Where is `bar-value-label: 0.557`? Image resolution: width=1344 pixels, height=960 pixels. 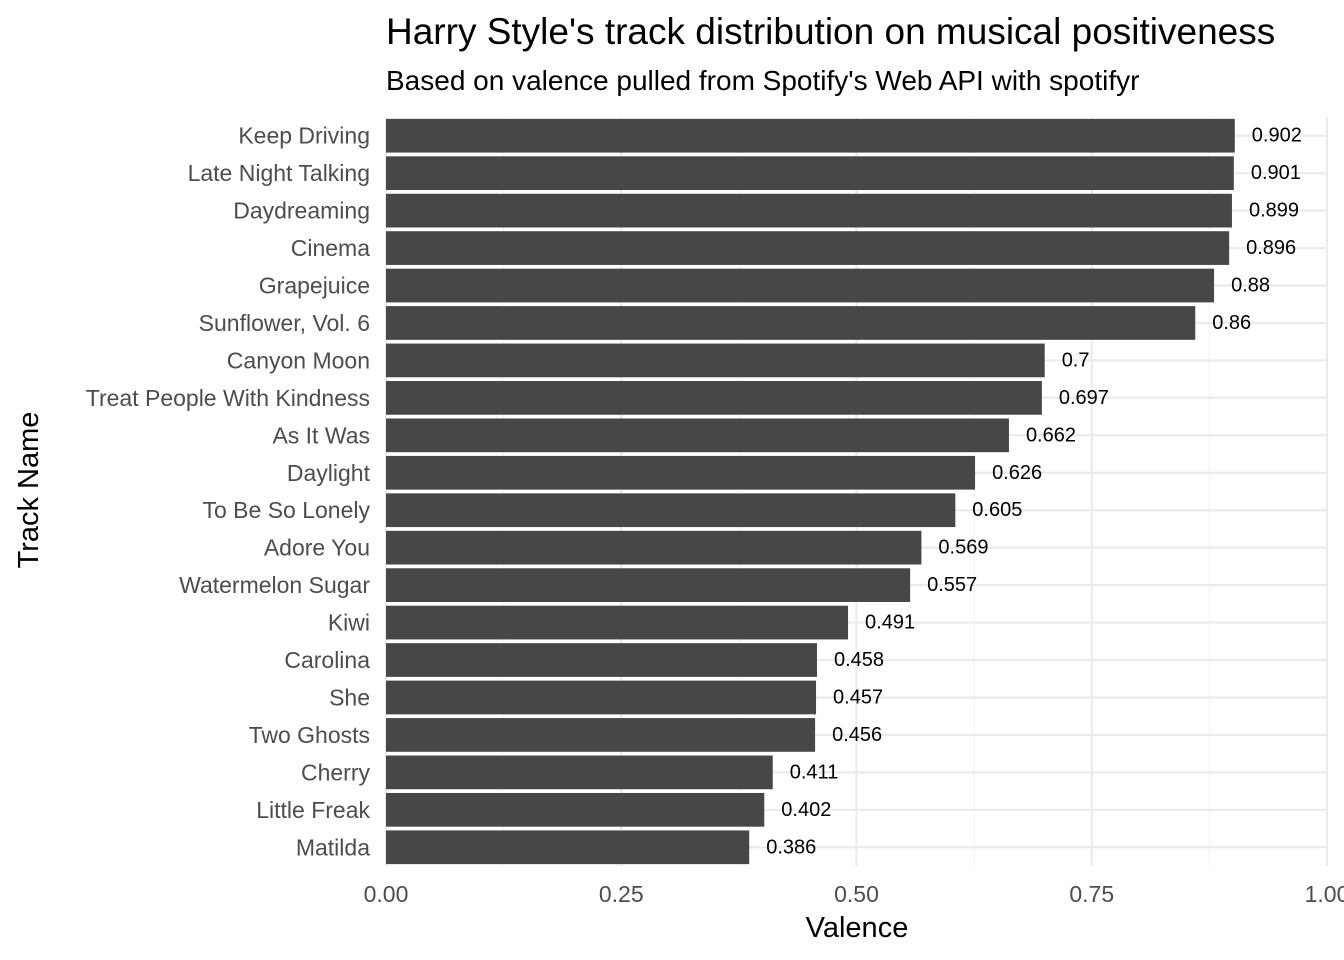
bar-value-label: 0.557 is located at coordinates (952, 585).